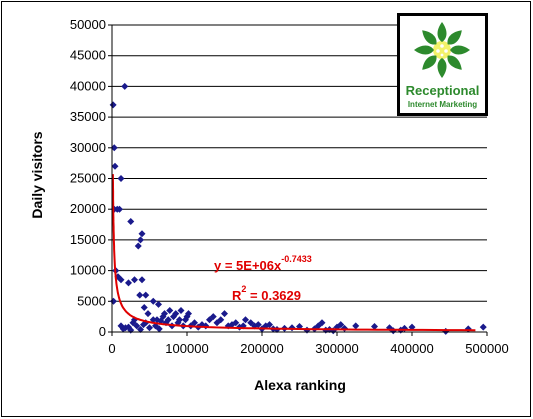 Image resolution: width=533 pixels, height=419 pixels. I want to click on y-tick-label: 5000, so click(91, 300).